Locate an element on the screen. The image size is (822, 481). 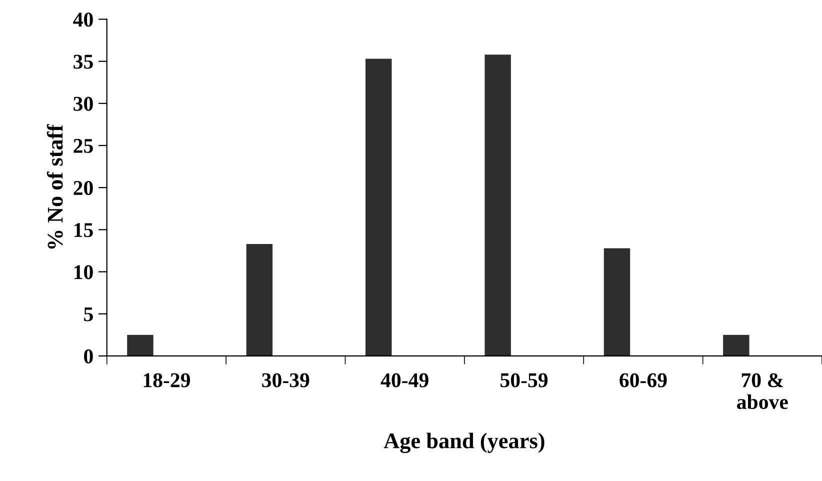
y-tick-label: 15 is located at coordinates (83, 230).